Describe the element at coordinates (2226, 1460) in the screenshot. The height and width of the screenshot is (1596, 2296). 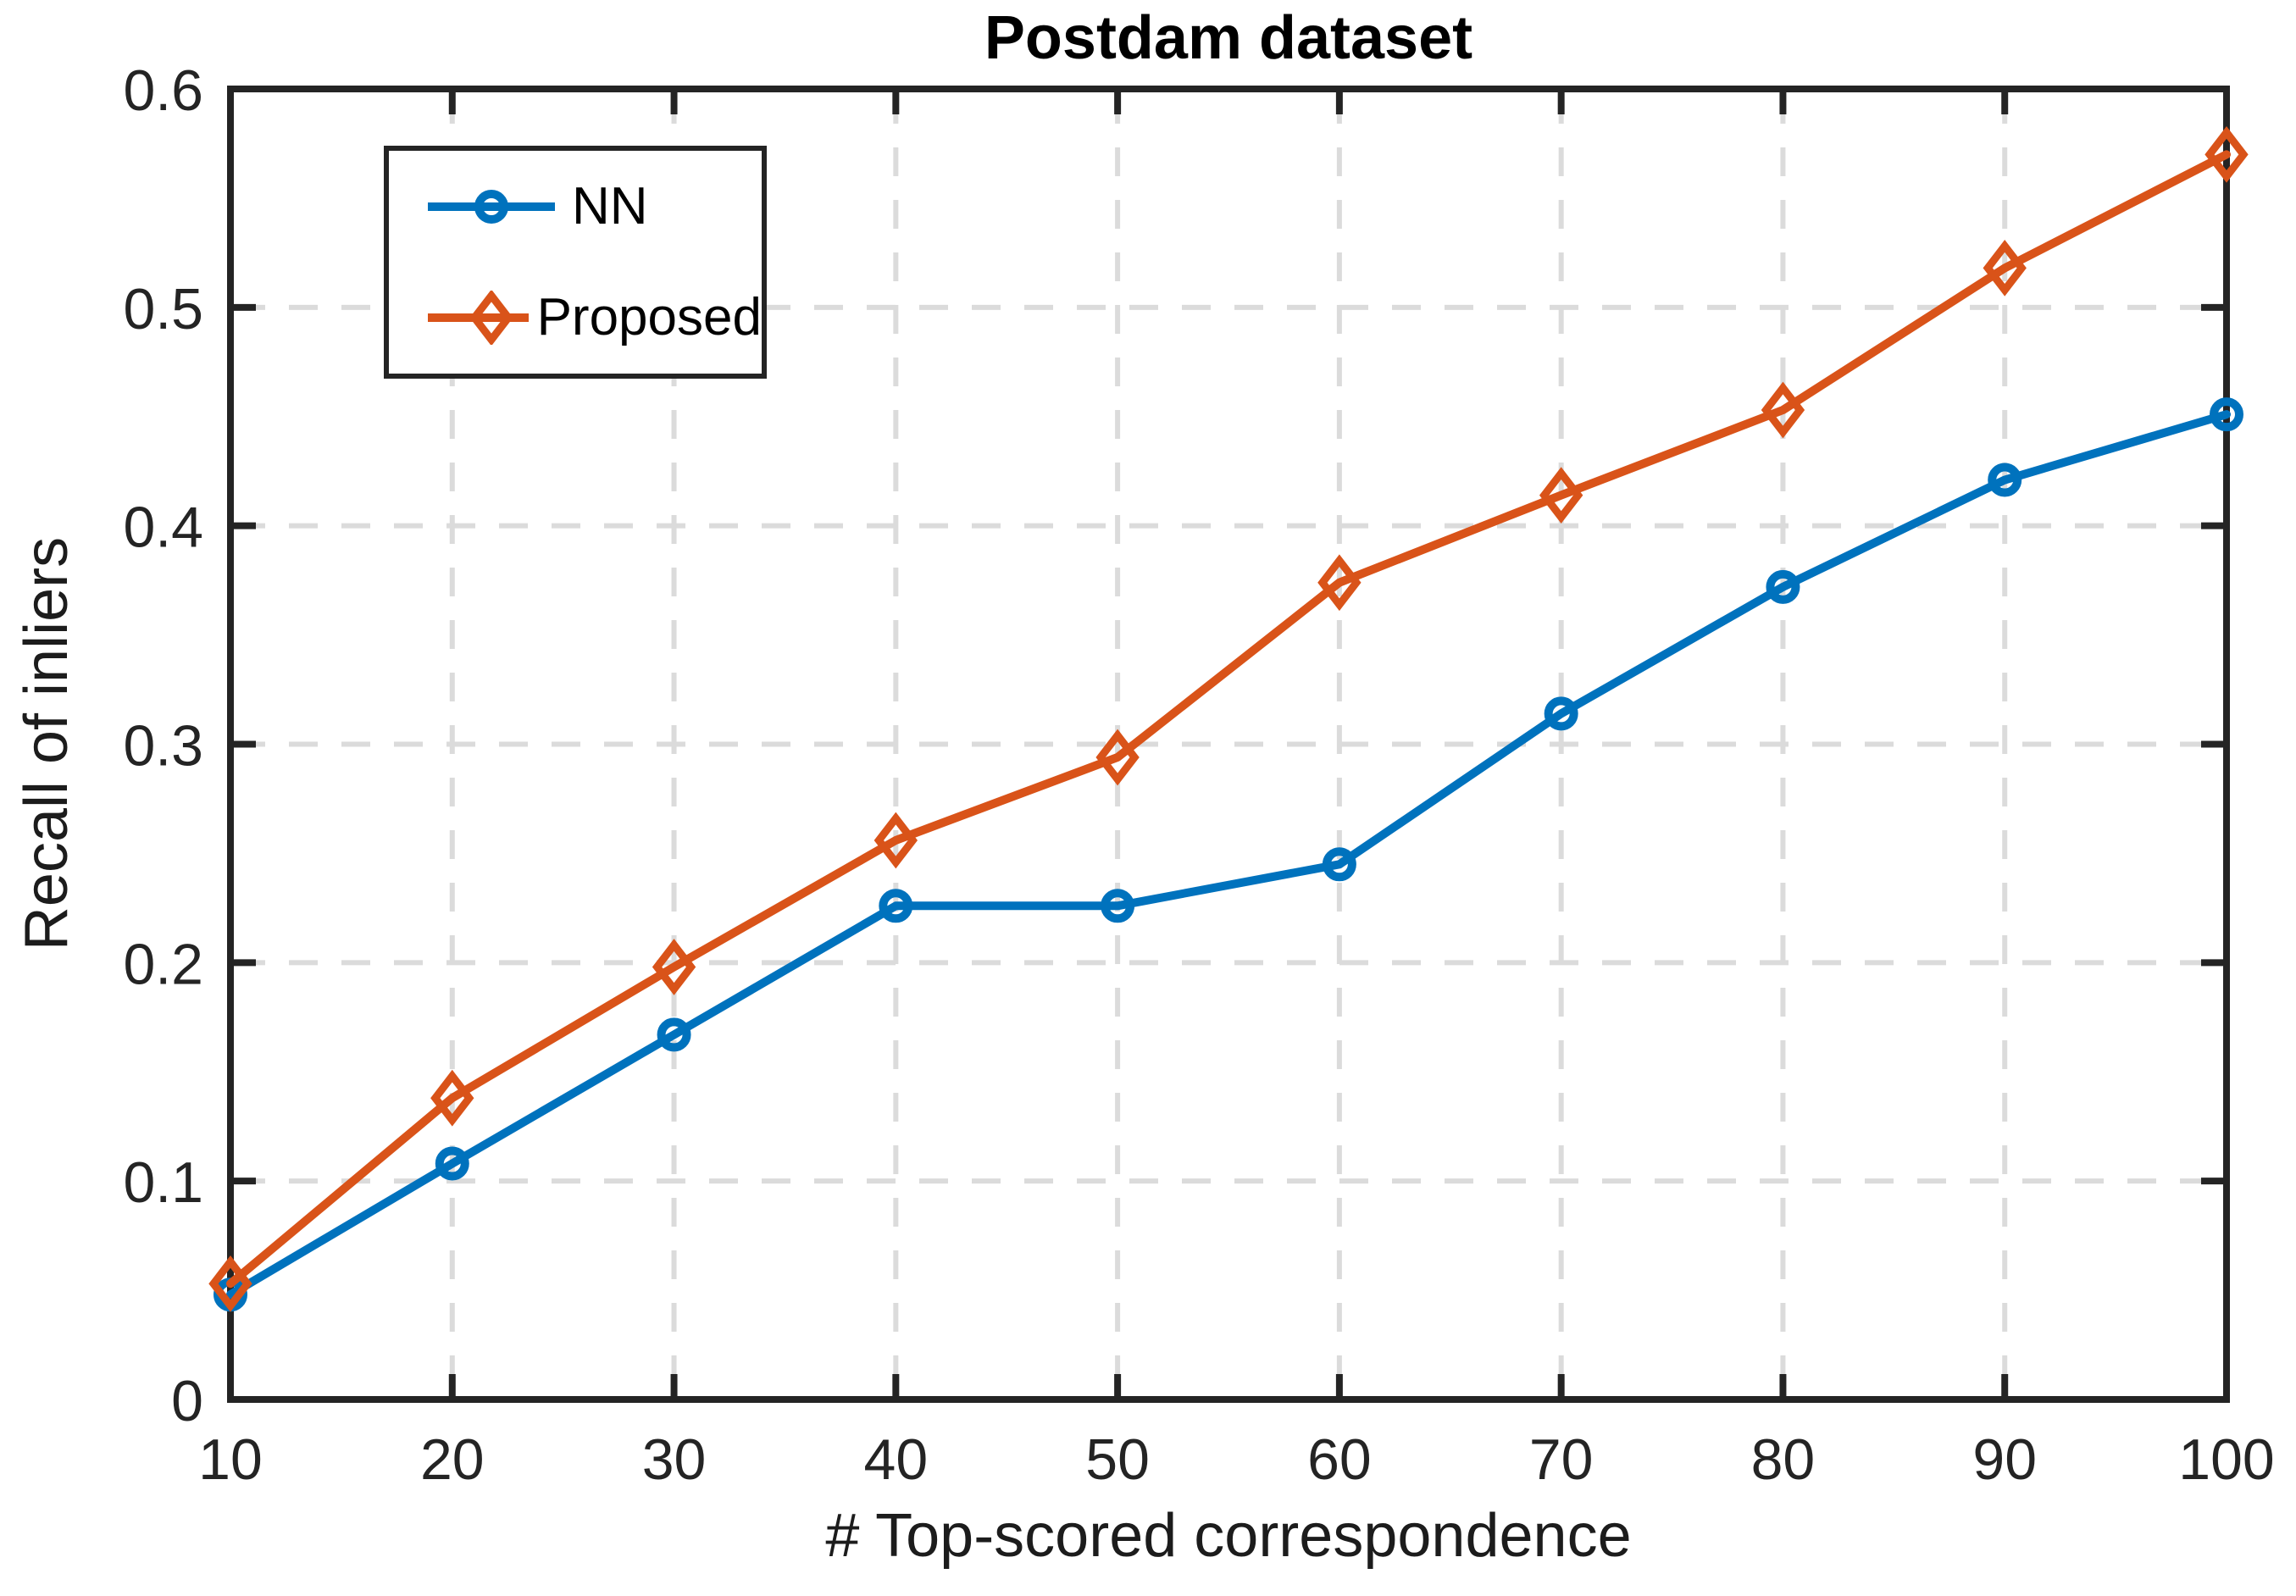
I see `x-tick-label: 100` at that location.